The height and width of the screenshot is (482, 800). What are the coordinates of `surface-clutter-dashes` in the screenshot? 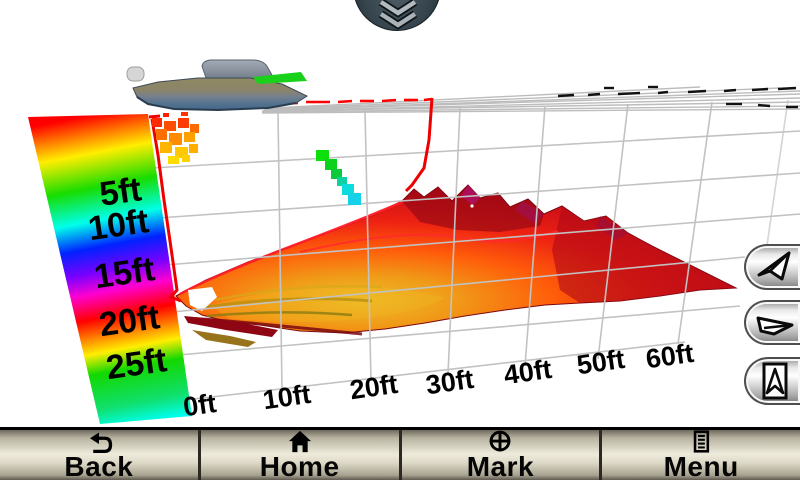 It's located at (677, 97).